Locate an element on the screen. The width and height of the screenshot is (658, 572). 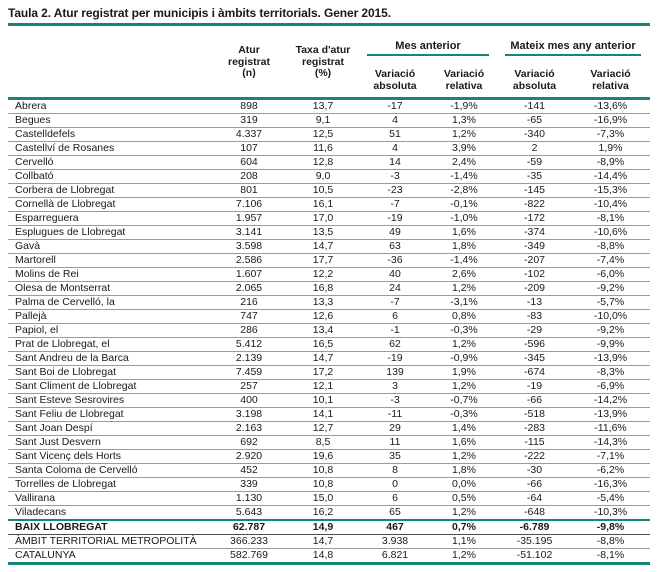
value-cell: -222 is located at coordinates (535, 456).